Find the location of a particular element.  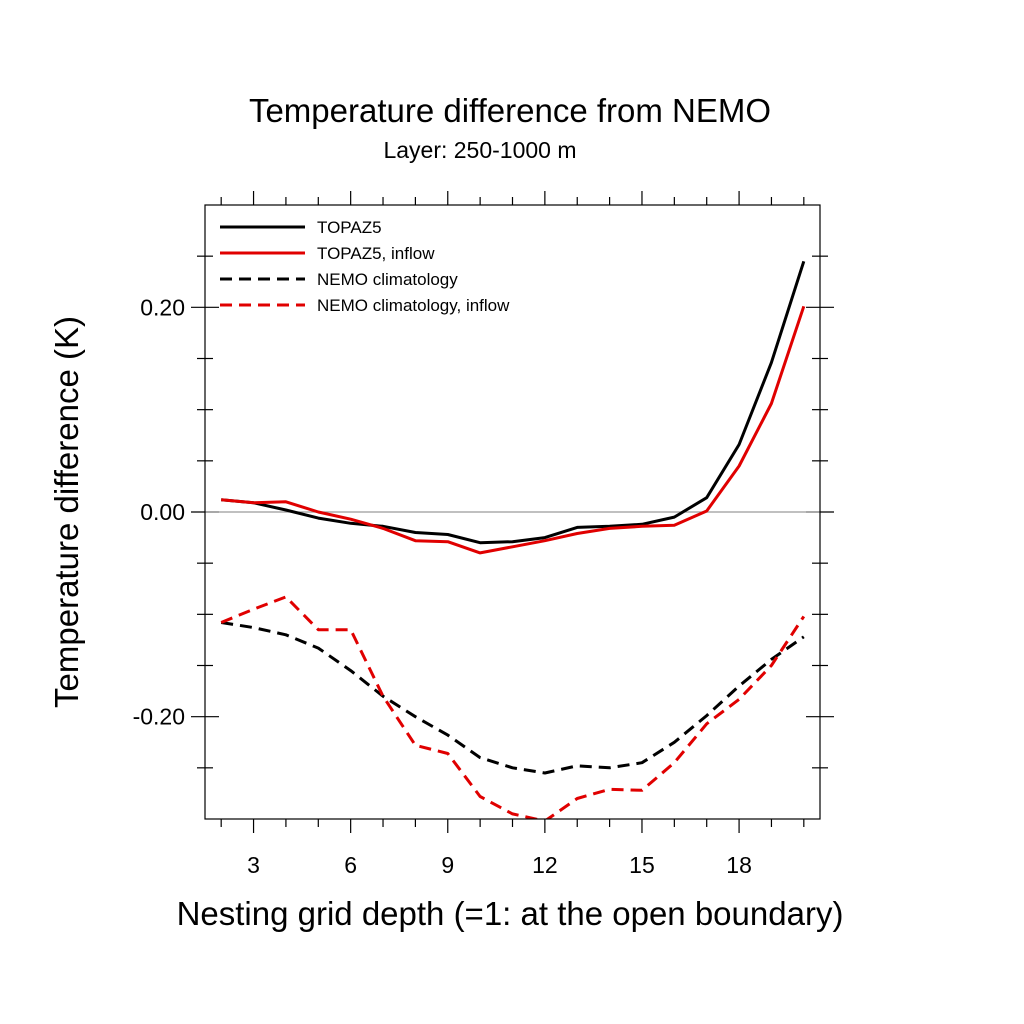

chart-subtitle: Layer: 250-1000 m is located at coordinates (479, 150).